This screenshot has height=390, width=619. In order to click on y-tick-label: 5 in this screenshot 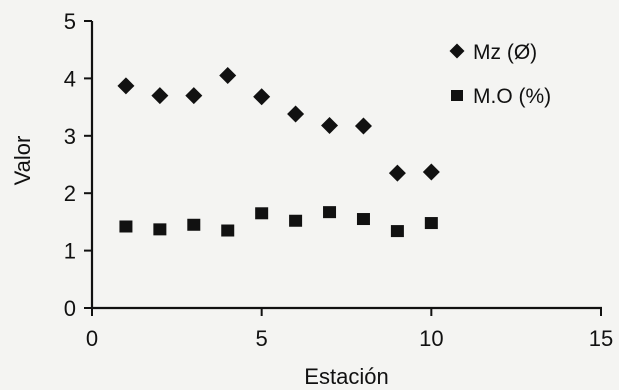, I will do `click(70, 21)`.